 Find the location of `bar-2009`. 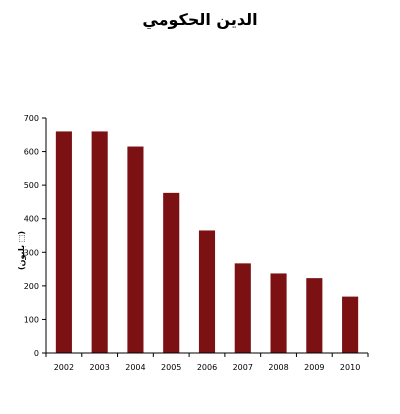

bar-2009 is located at coordinates (314, 315).